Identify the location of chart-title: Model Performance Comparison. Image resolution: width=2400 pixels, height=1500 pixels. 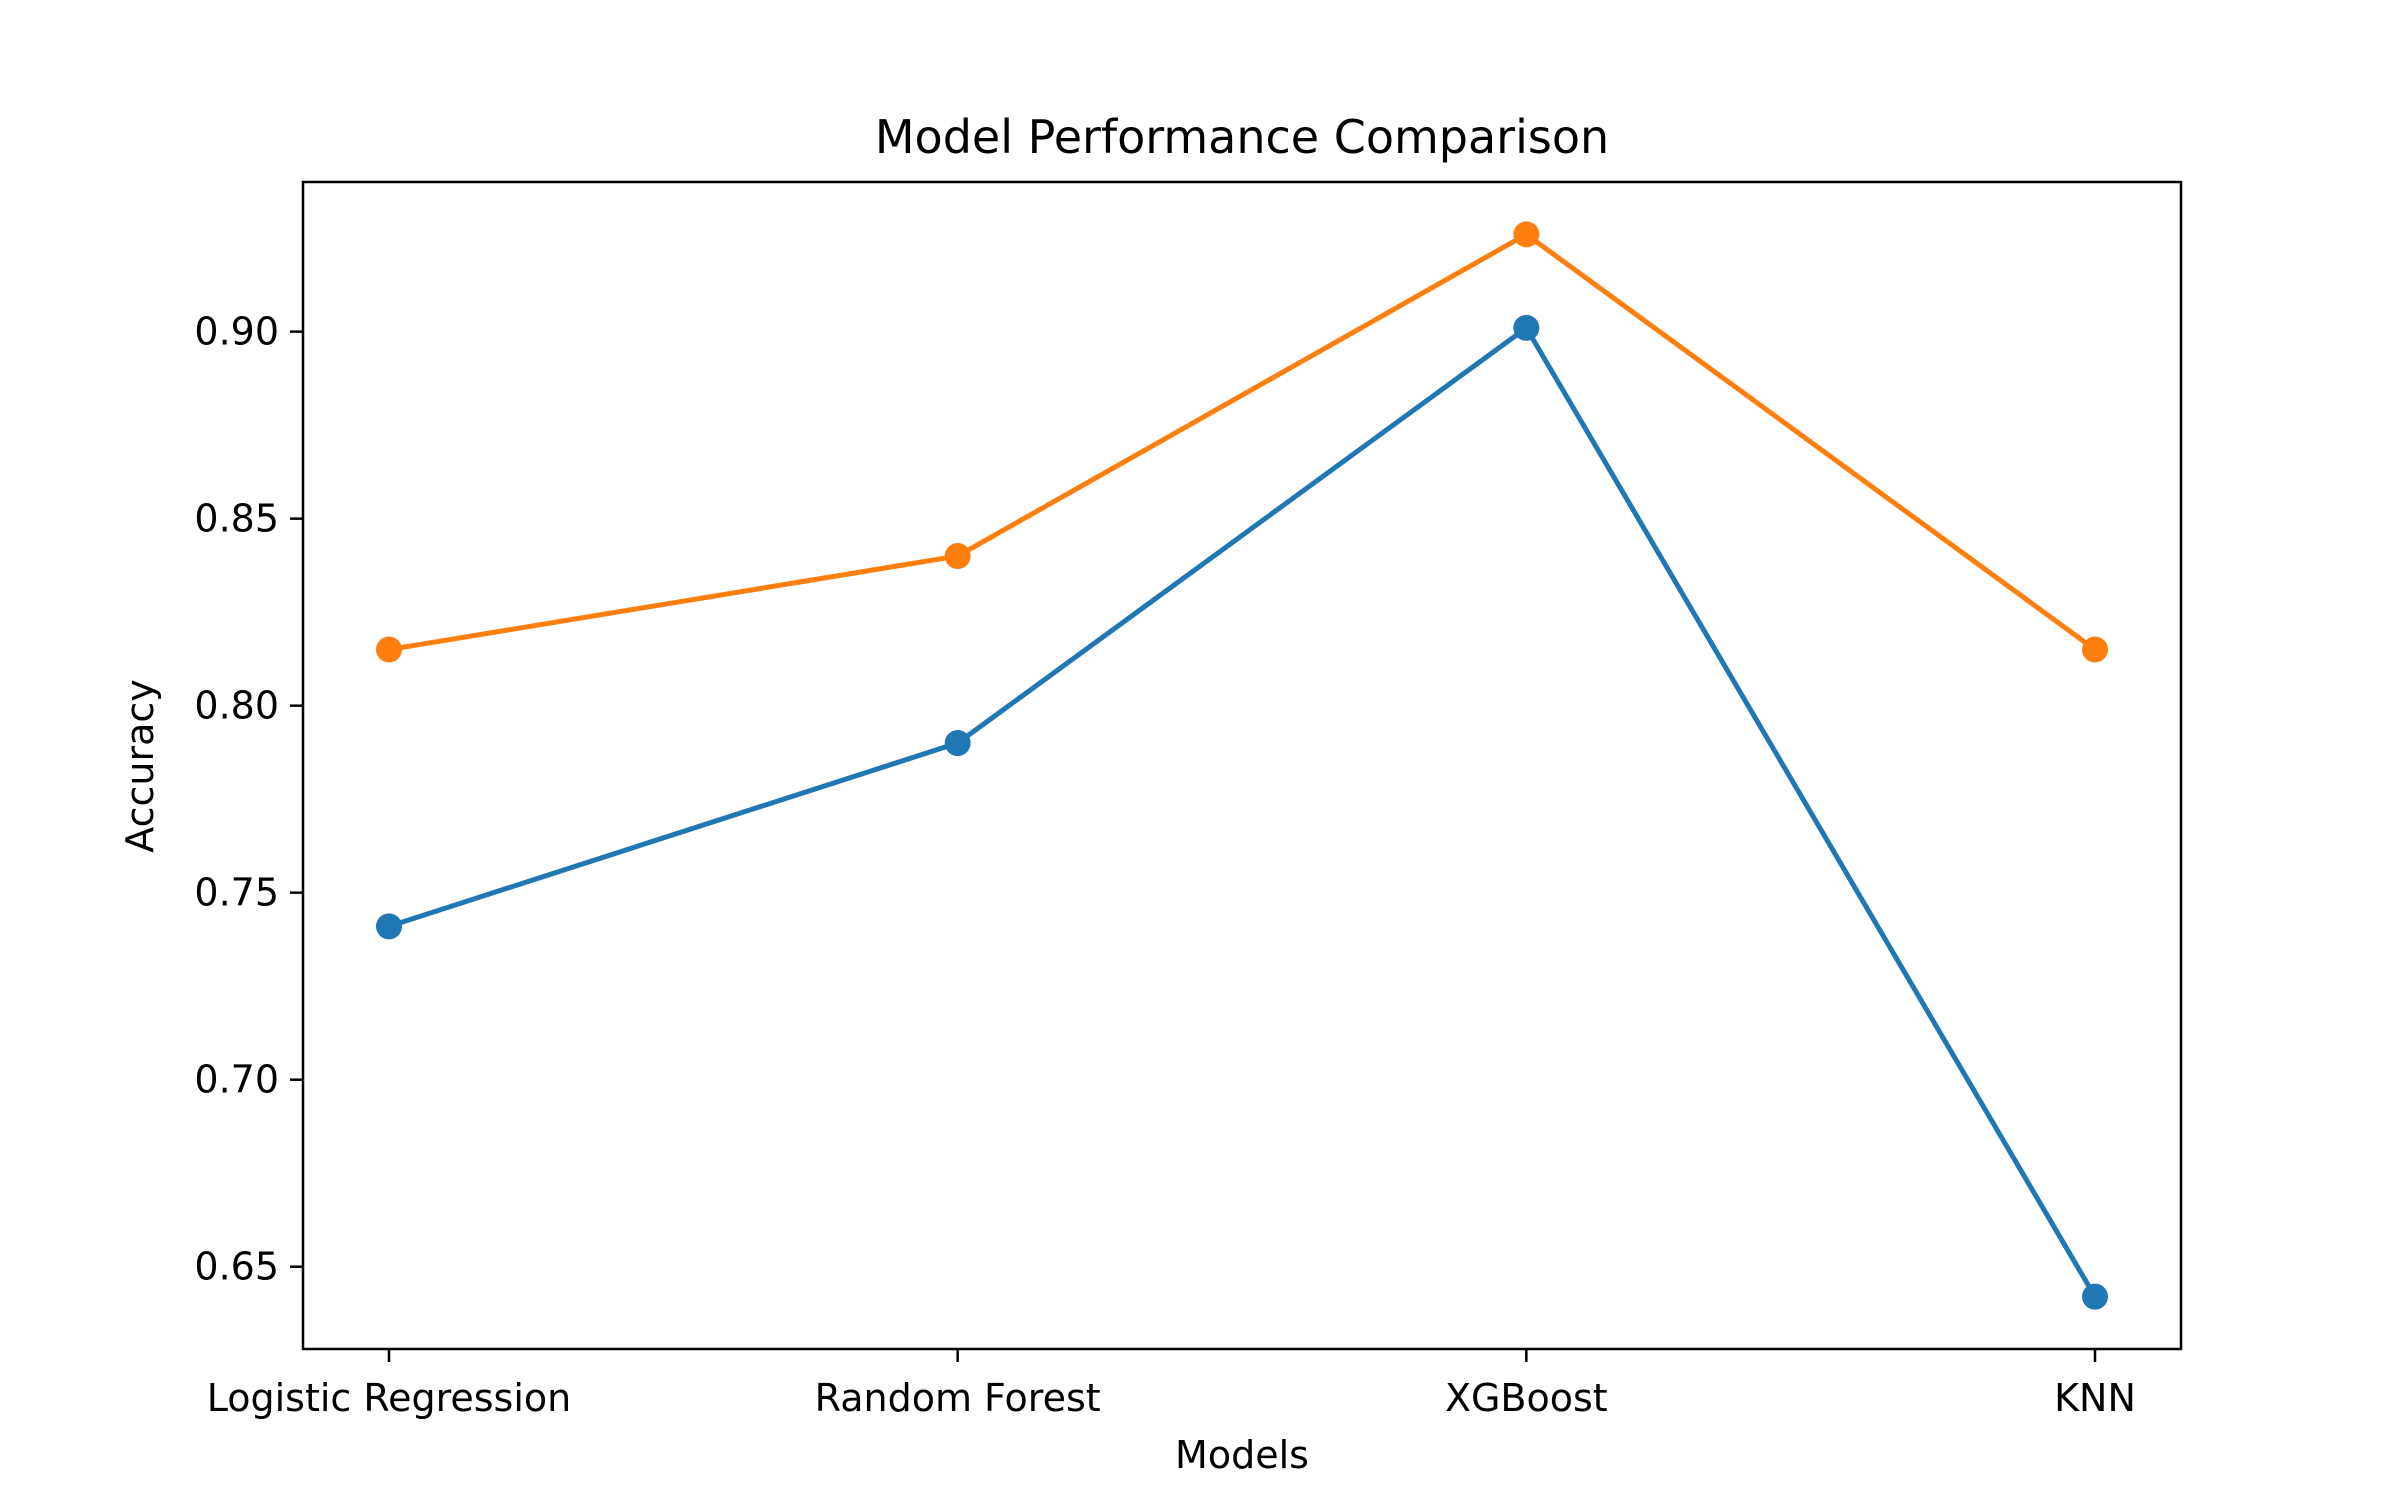
(1242, 137).